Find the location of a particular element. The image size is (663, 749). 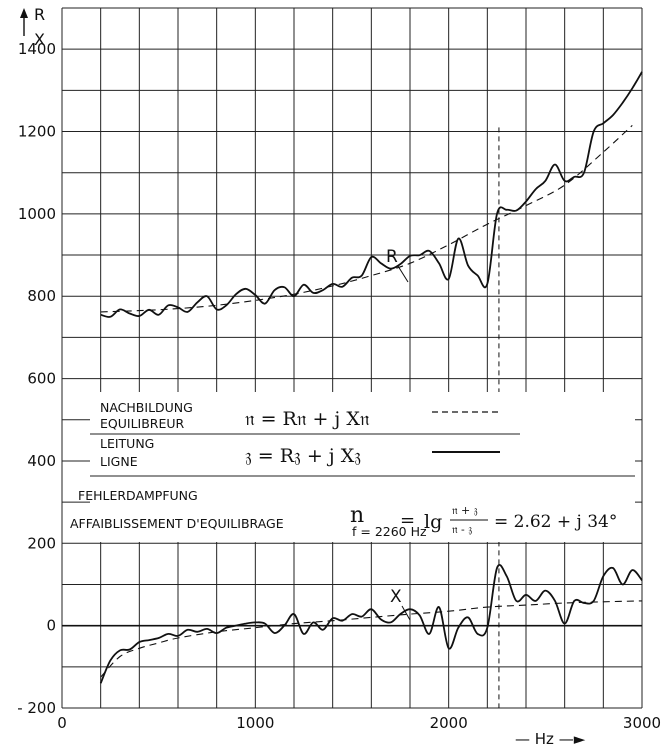

x-tick-label: 3000 is located at coordinates (642, 723).